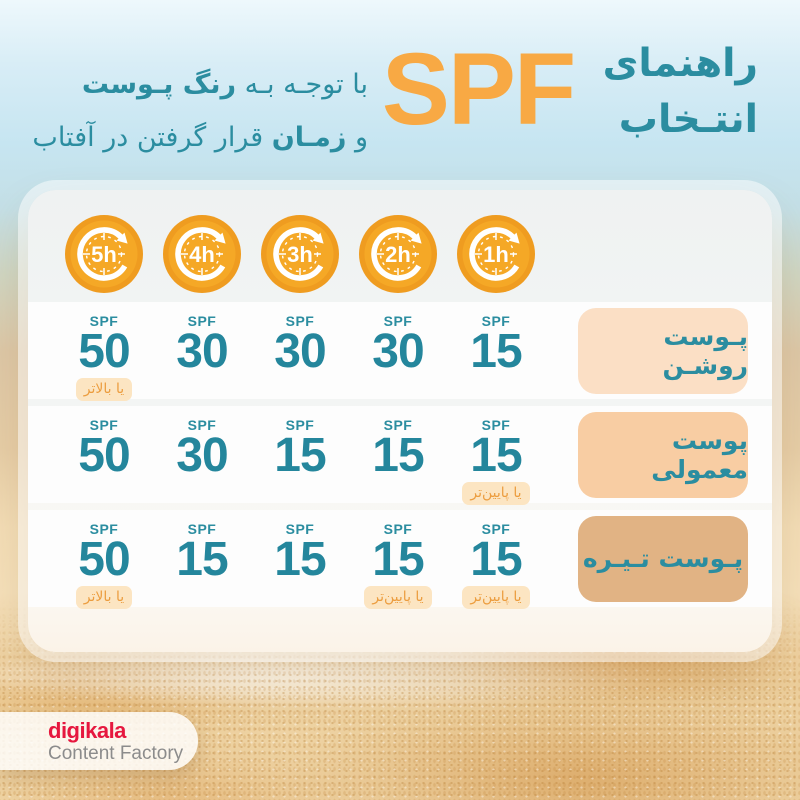 Image resolution: width=800 pixels, height=800 pixels. Describe the element at coordinates (680, 92) in the screenshot. I see `page-title: راهنمای انتـخاب` at that location.